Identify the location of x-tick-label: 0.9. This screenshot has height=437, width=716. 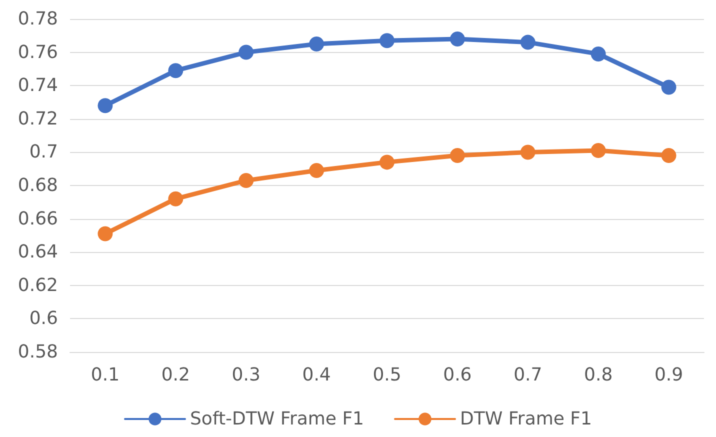
(669, 375).